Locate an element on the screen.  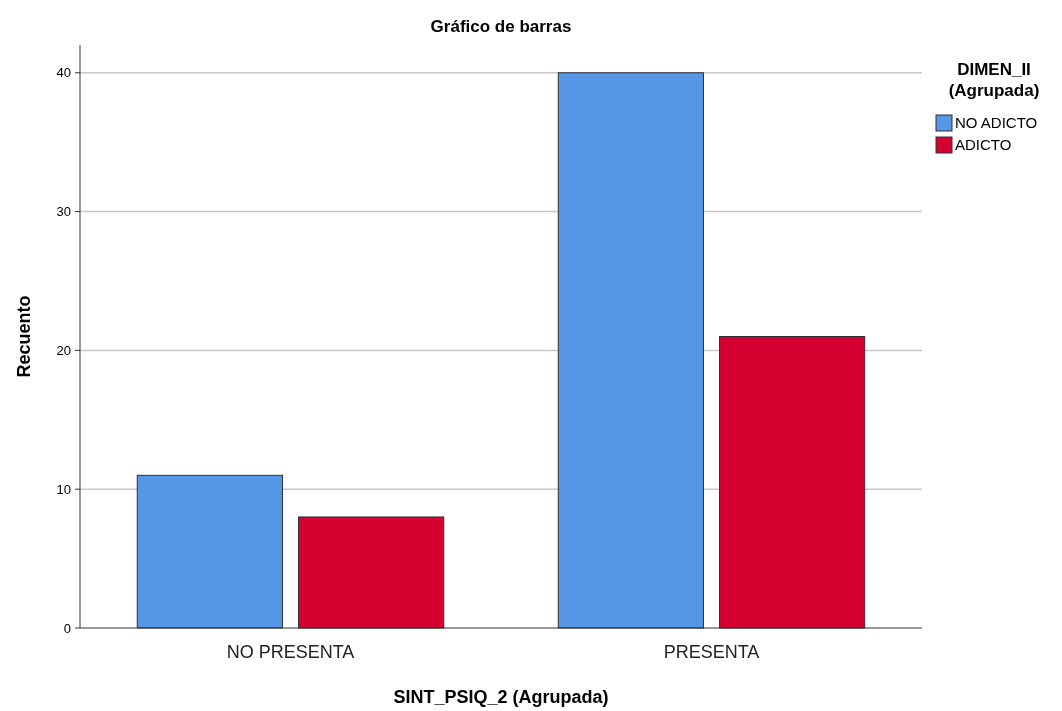
x-tick-label: PRESENTA is located at coordinates (711, 652).